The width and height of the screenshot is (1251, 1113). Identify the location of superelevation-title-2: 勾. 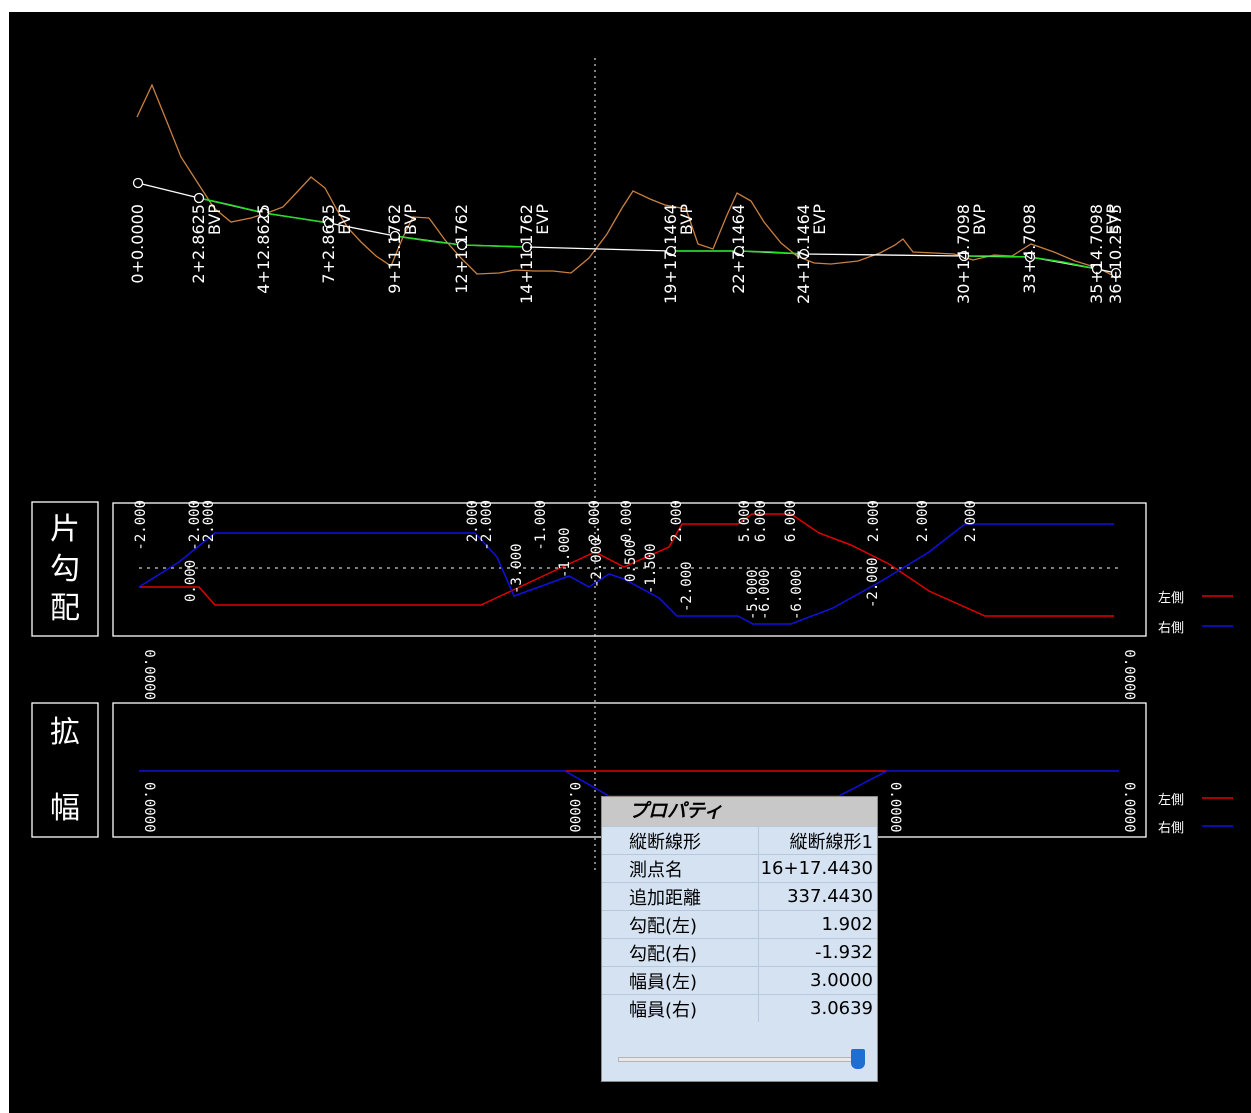
(65, 569).